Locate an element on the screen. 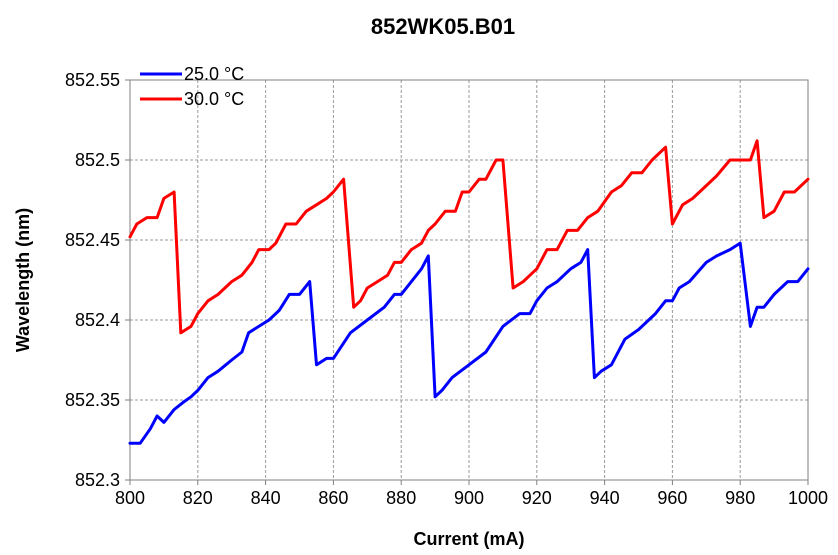 The height and width of the screenshot is (555, 838). legend-label-30c: 30.0 °C is located at coordinates (214, 99).